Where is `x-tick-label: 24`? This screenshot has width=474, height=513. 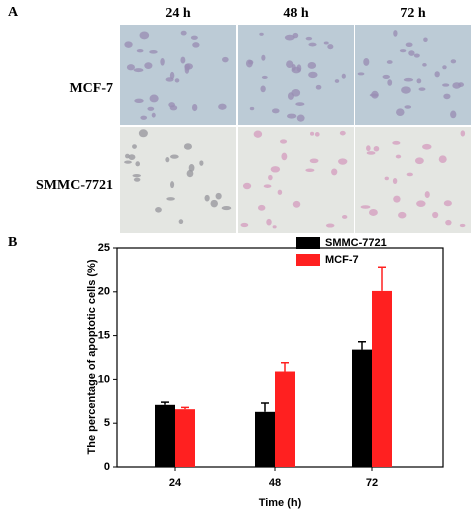
x-tick-label: 24 is located at coordinates (175, 483).